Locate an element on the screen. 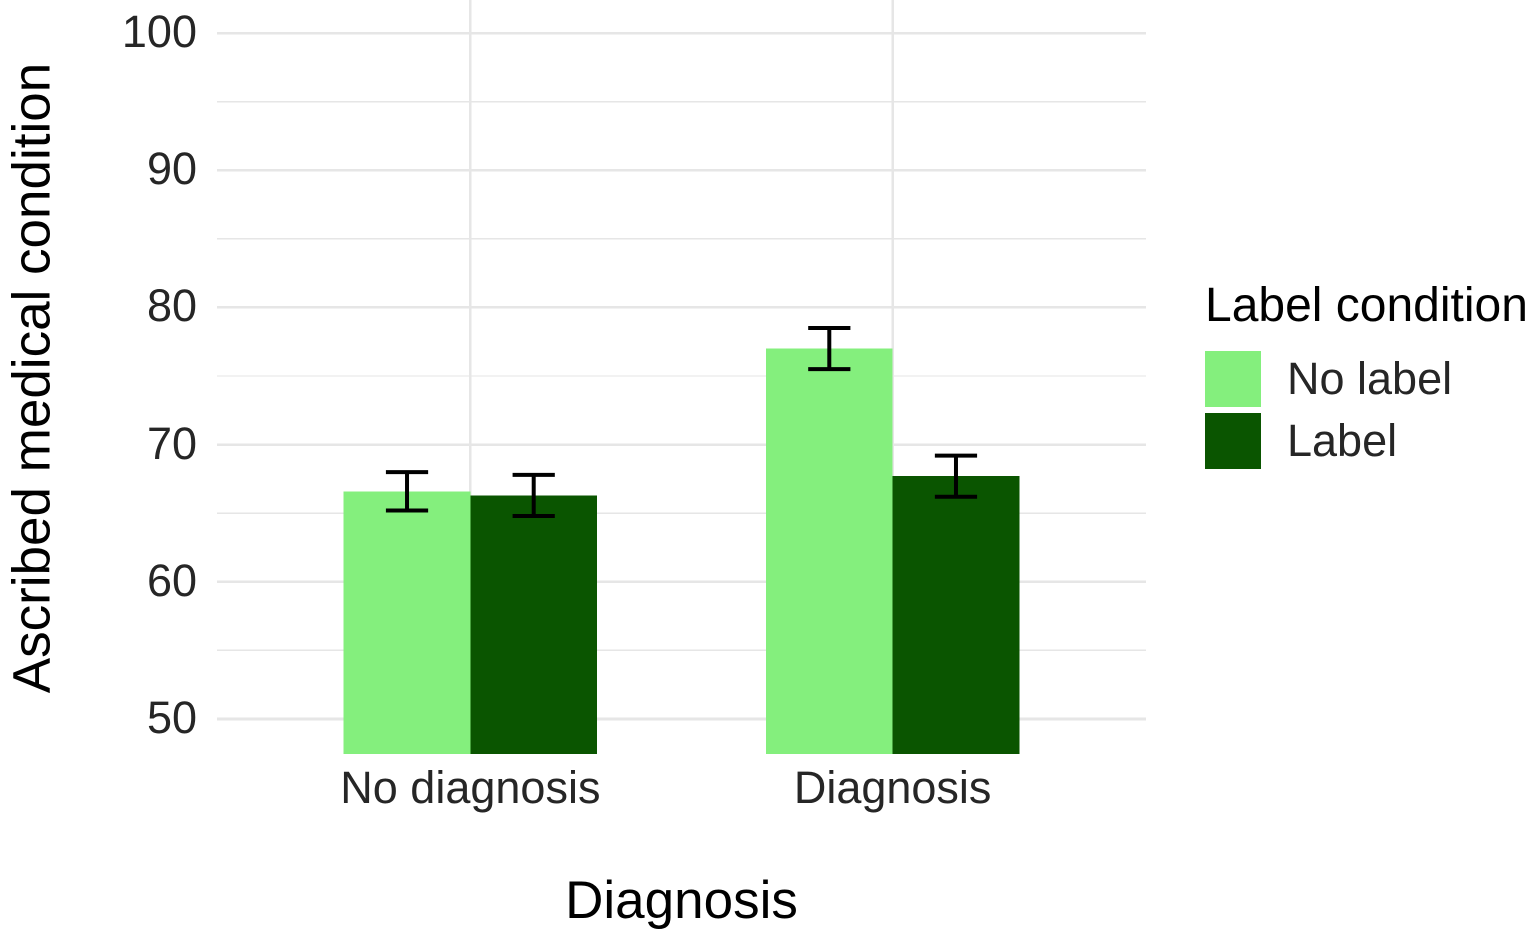  x-tick-label-diagnosis: Diagnosis is located at coordinates (892, 787).